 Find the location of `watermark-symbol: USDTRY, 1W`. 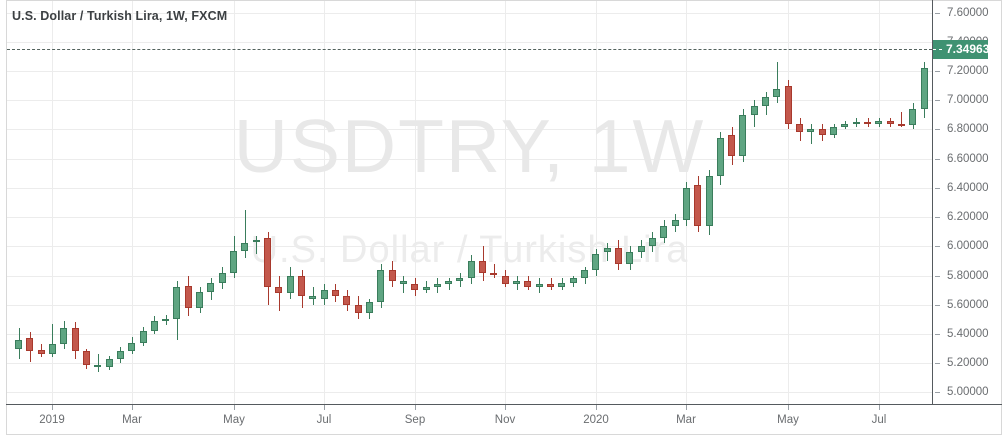

watermark-symbol: USDTRY, 1W is located at coordinates (469, 146).